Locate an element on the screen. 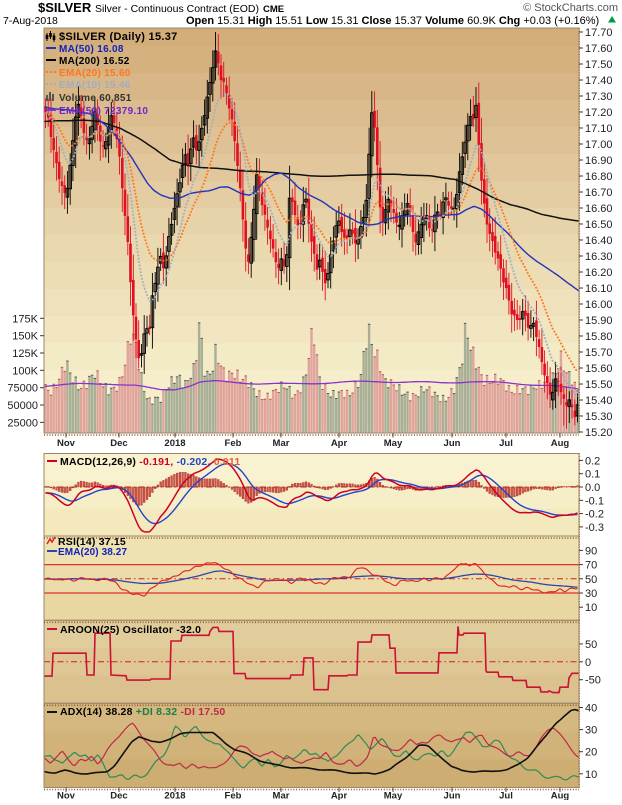  svg-text: 70 is located at coordinates (591, 566).